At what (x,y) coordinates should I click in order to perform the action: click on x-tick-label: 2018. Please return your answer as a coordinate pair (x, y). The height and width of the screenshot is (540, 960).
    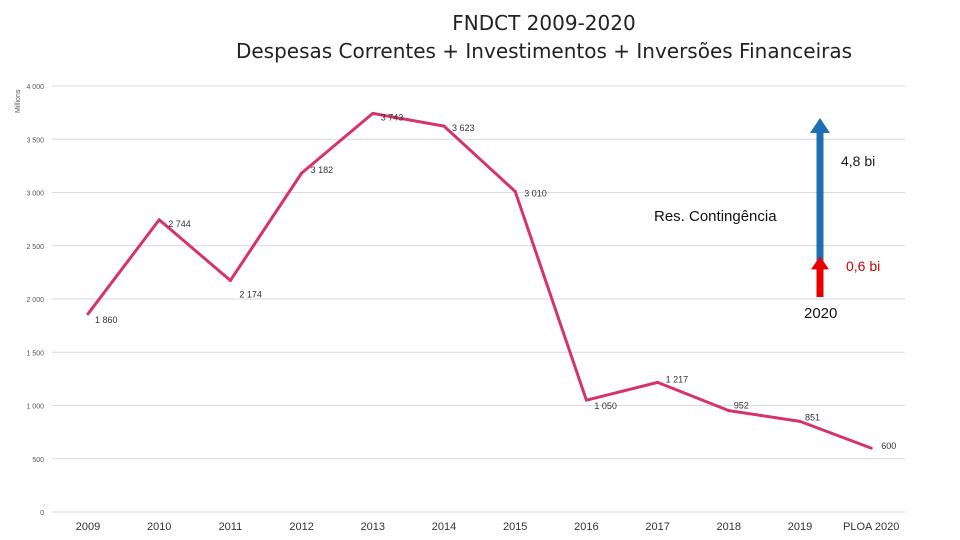
    Looking at the image, I should click on (729, 527).